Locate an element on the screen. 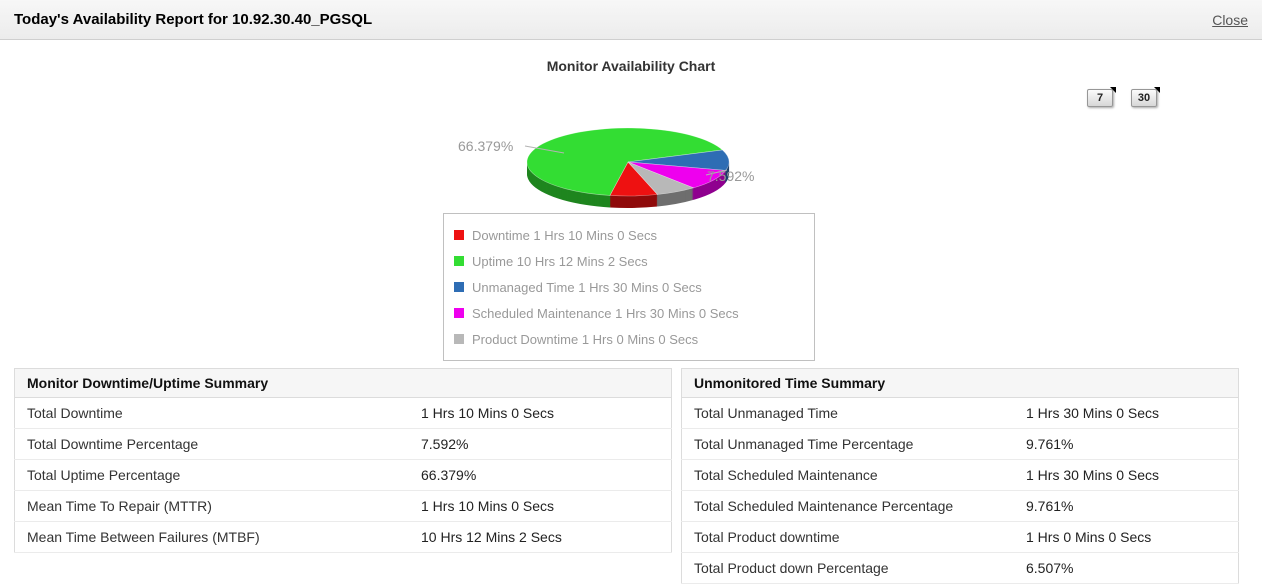  legend-item: Uptime 10 Hrs 12 Mins 2 Secs is located at coordinates (629, 261).